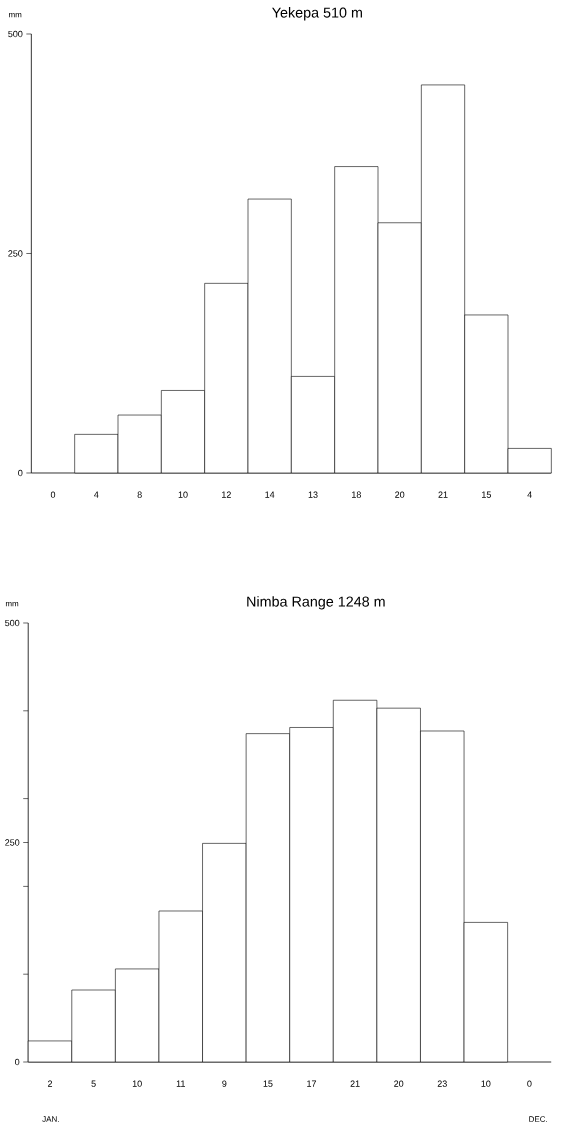 This screenshot has height=1138, width=576. What do you see at coordinates (313, 494) in the screenshot?
I see `x-tick-label: 13` at bounding box center [313, 494].